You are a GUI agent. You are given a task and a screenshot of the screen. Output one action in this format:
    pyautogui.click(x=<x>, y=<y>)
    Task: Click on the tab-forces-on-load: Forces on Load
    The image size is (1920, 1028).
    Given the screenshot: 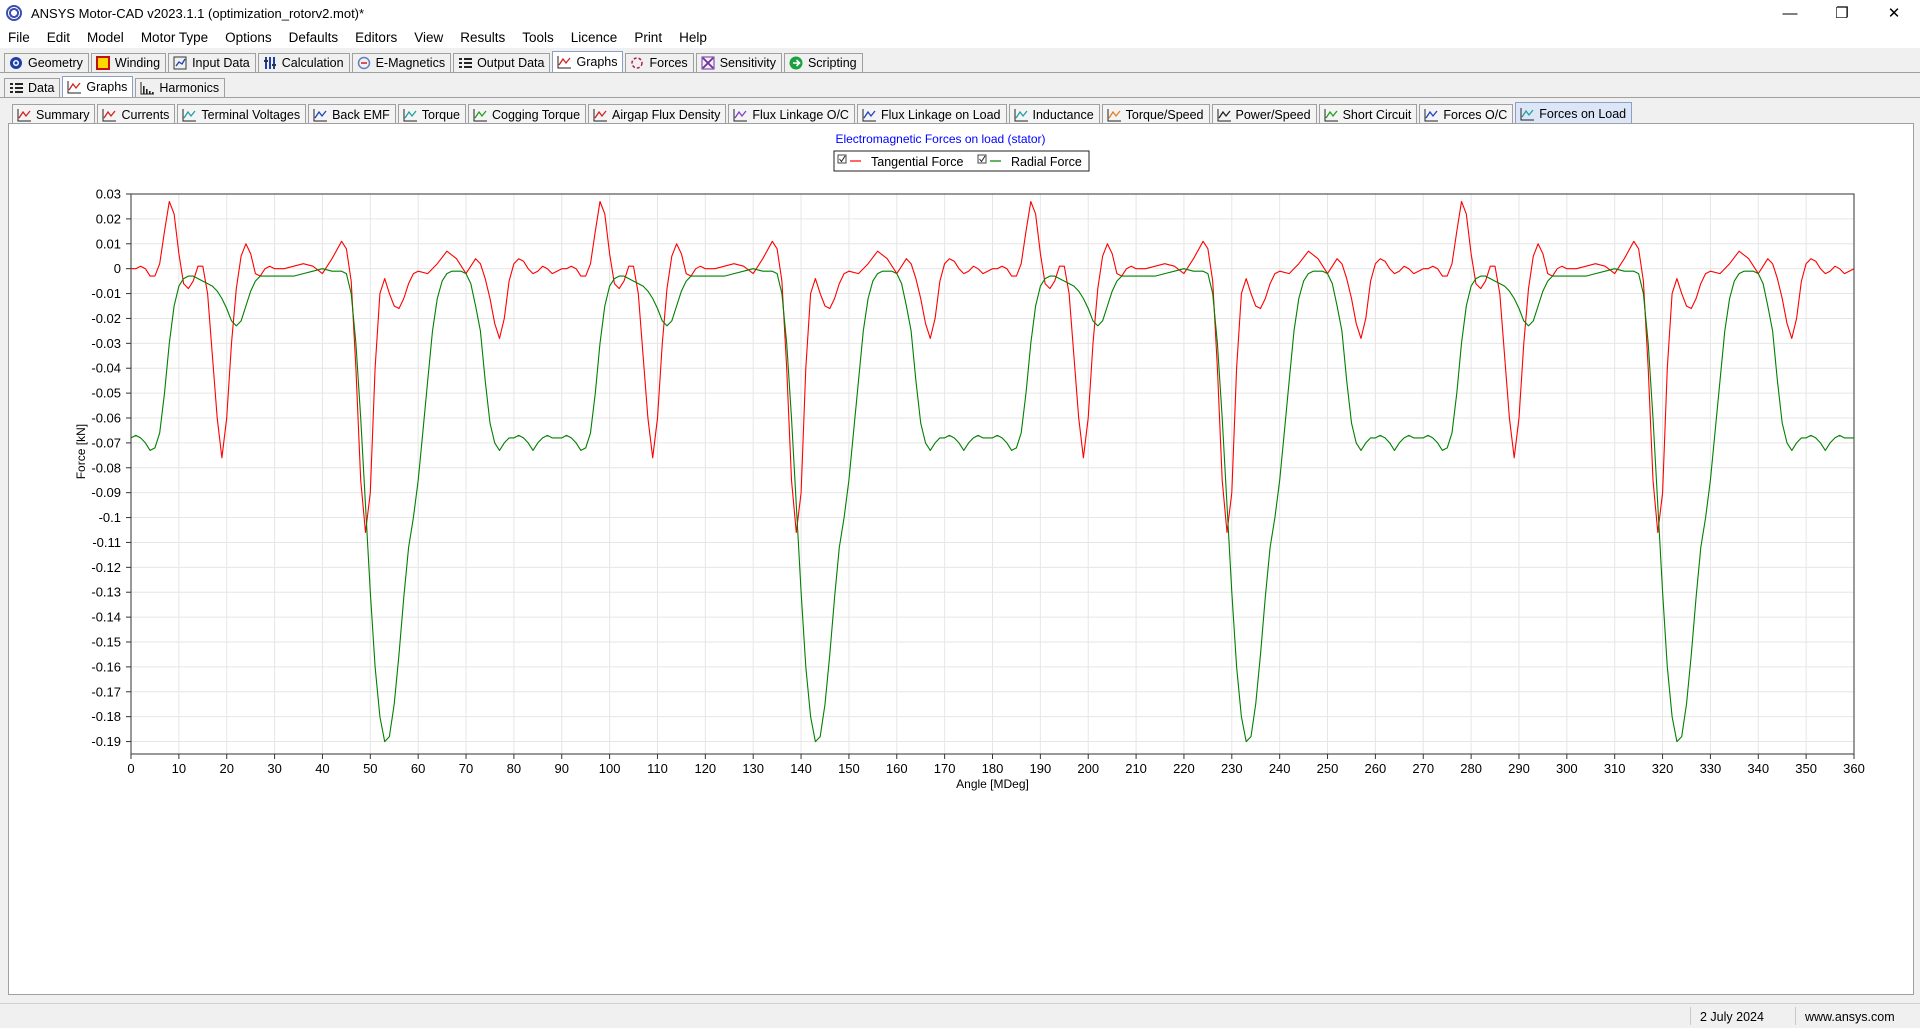 What is the action you would take?
    pyautogui.click(x=1574, y=113)
    